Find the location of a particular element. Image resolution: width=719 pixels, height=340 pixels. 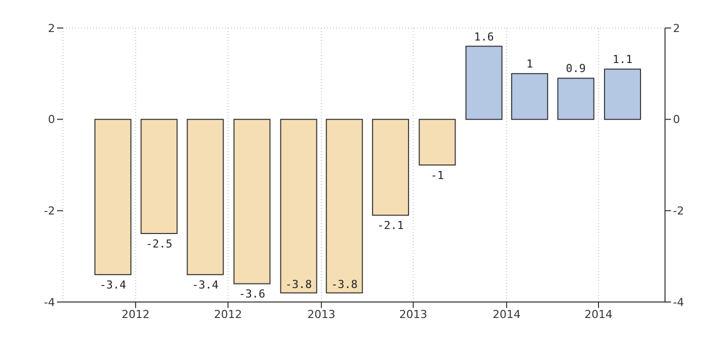

y-tick-label: -2 is located at coordinates (49, 211).